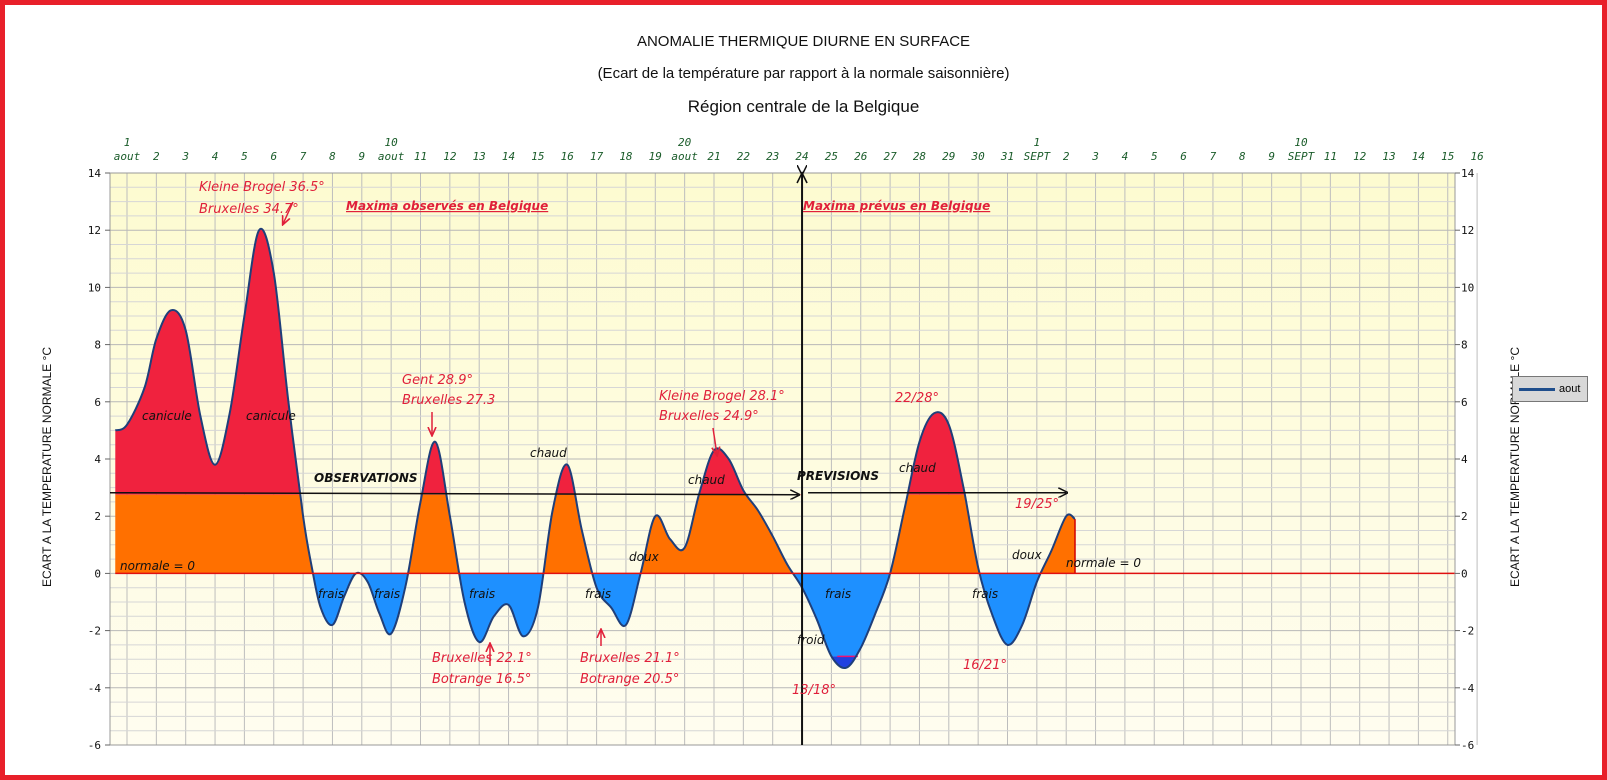 This screenshot has height=780, width=1607. Describe the element at coordinates (1464, 402) in the screenshot. I see `y-tick-label-right: 6` at that location.